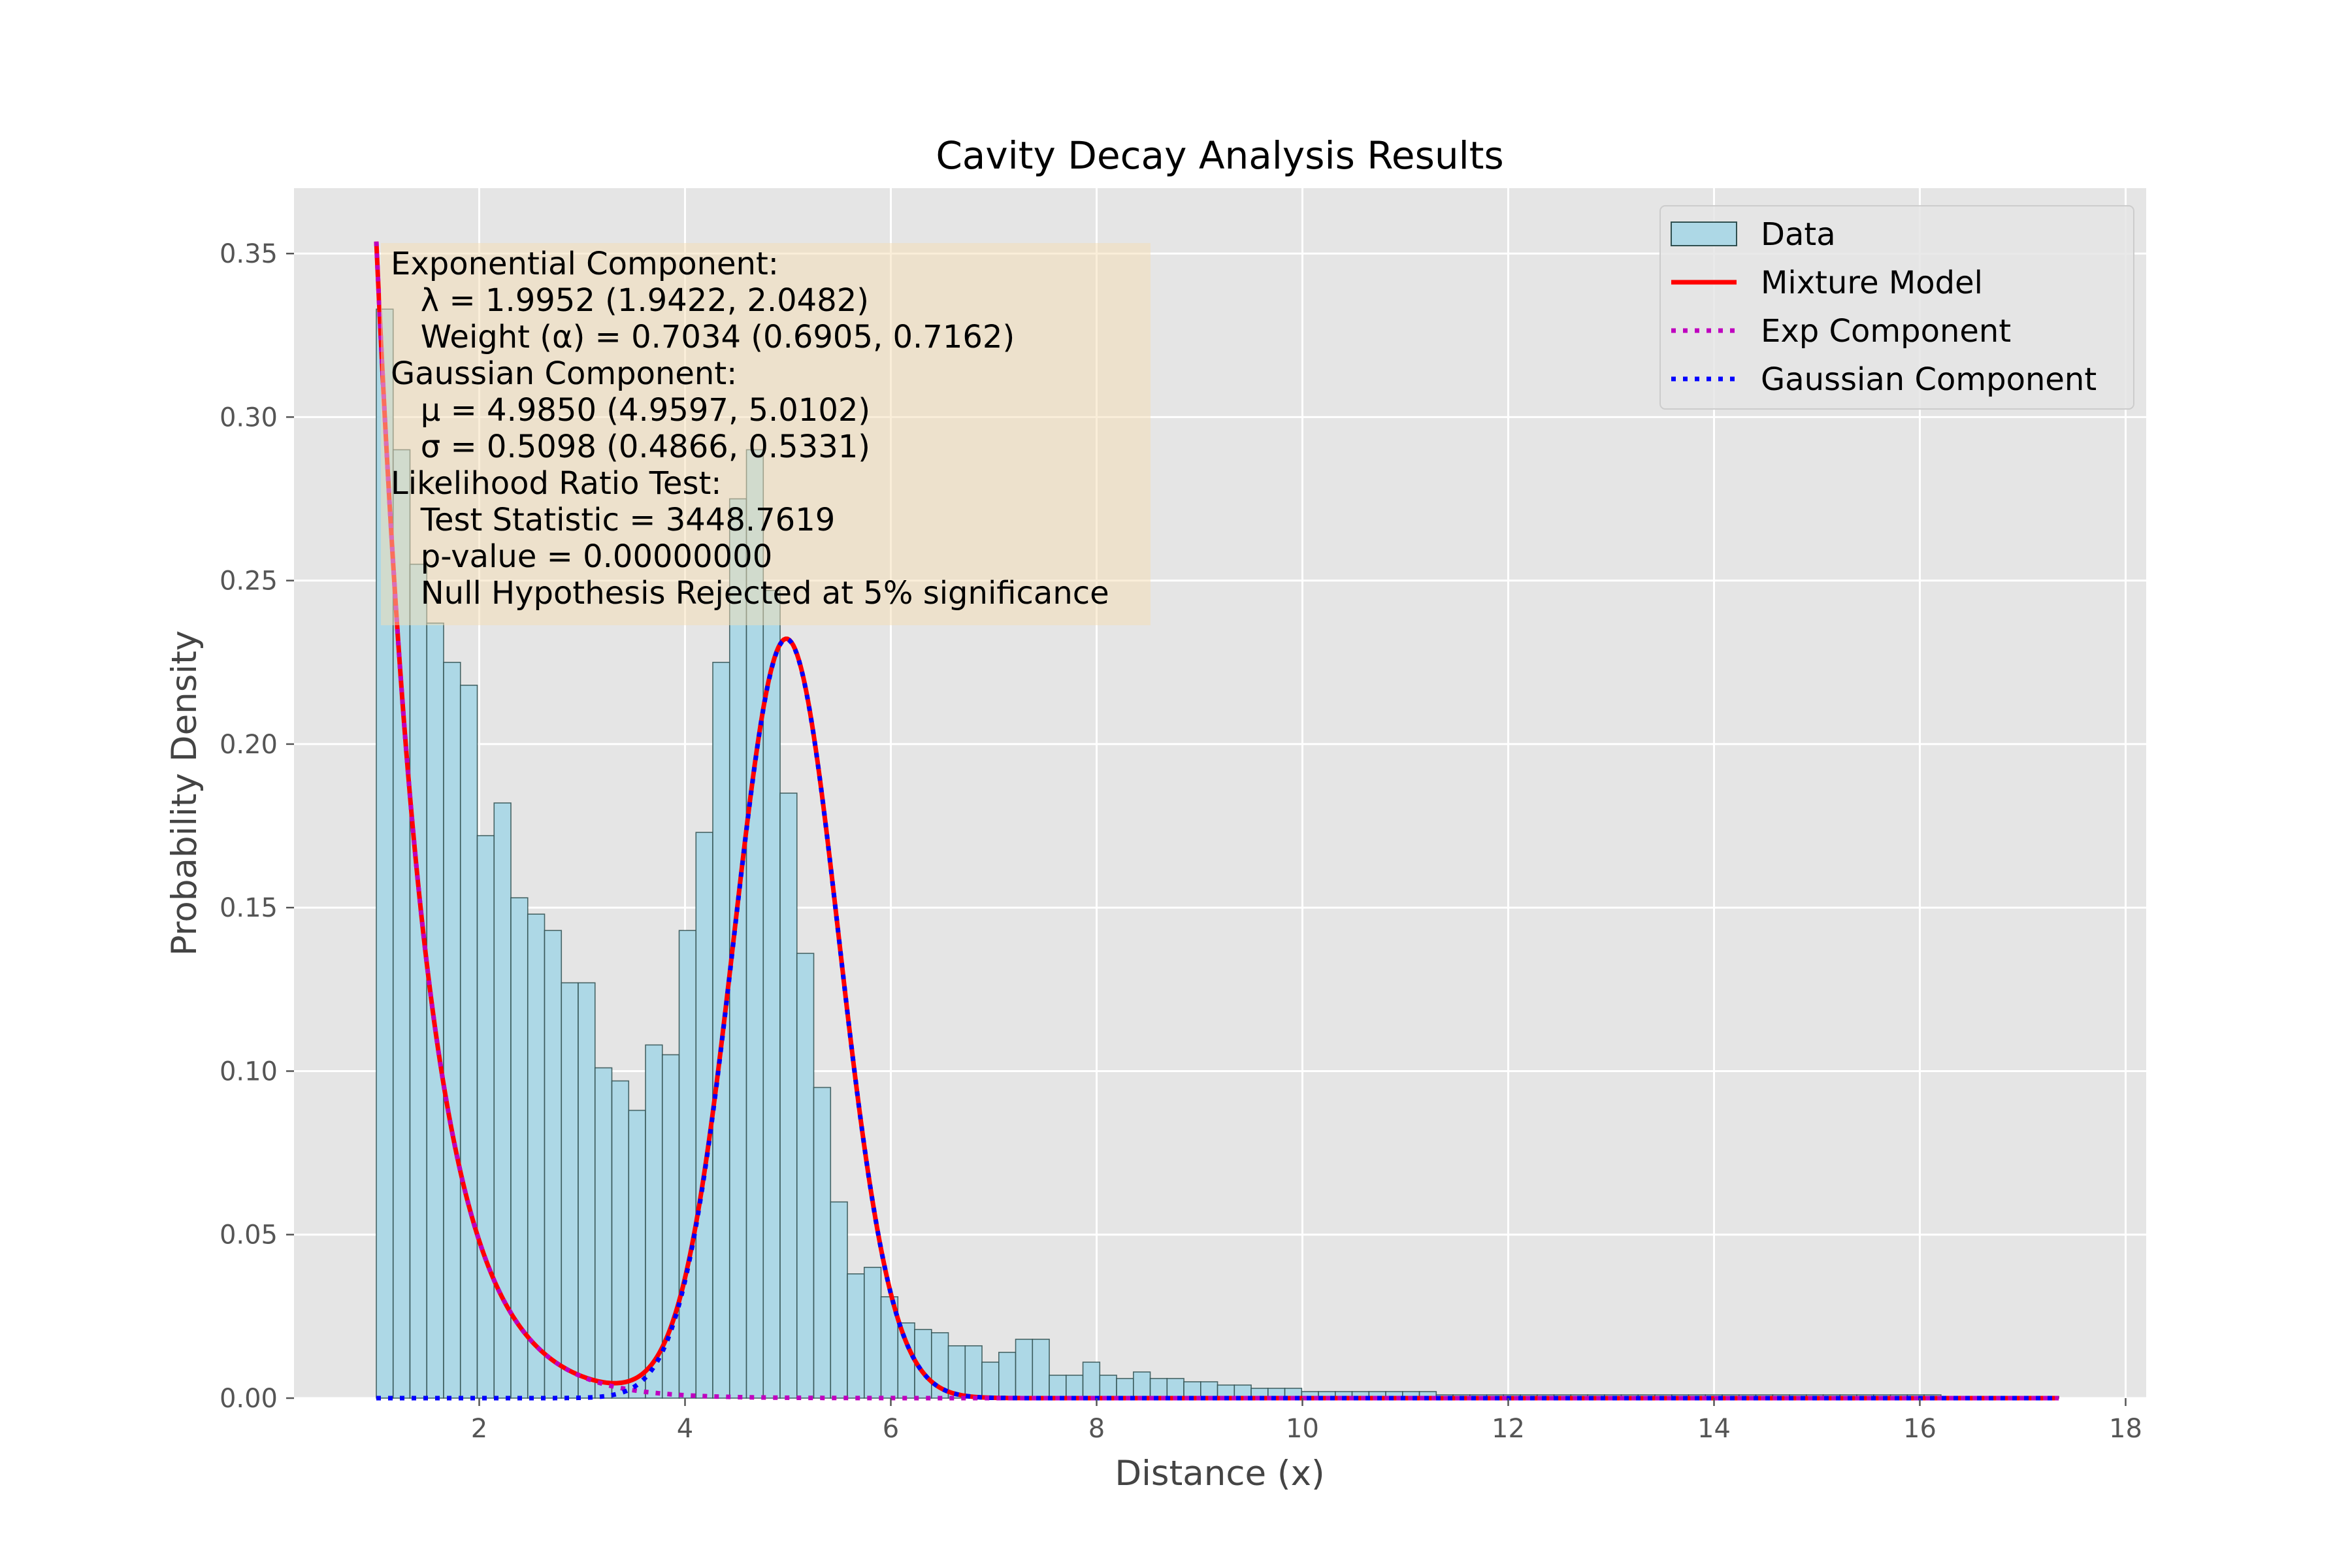 This screenshot has width=2352, height=1568. I want to click on y-tick-label: 0.15, so click(249, 908).